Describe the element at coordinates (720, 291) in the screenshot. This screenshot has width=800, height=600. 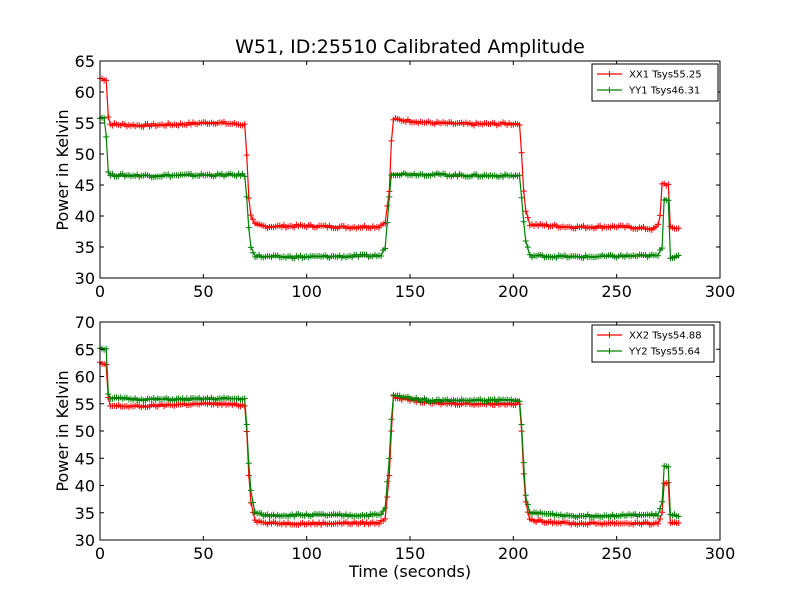
I see `x-tick-label: 300` at that location.